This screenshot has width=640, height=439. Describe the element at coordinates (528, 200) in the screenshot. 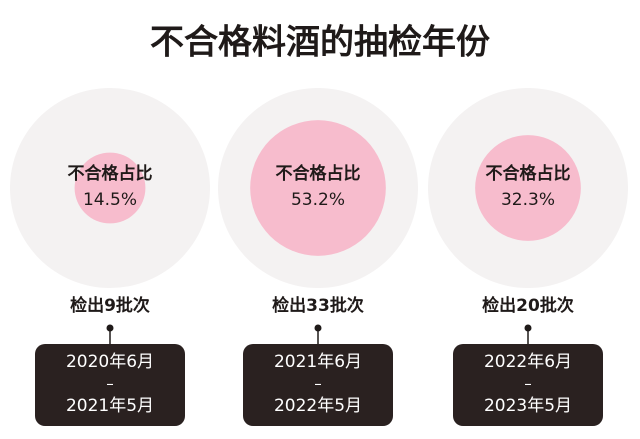

I see `value-label: 32.3%` at that location.